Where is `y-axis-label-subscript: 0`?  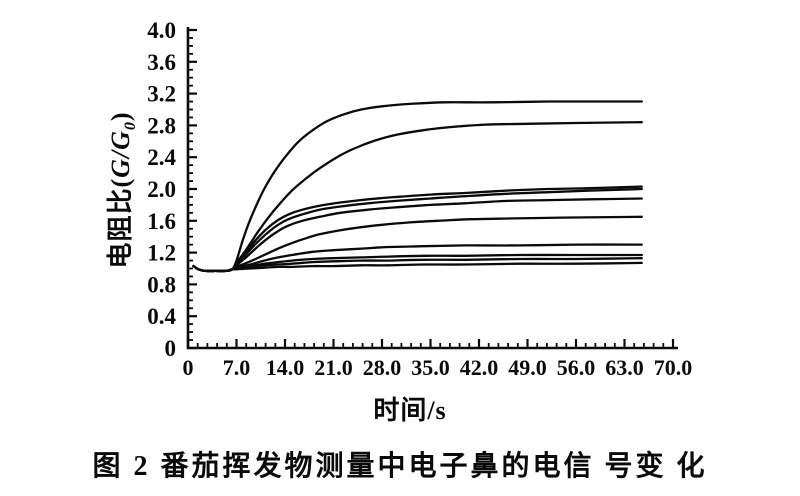
y-axis-label-subscript: 0 is located at coordinates (131, 126).